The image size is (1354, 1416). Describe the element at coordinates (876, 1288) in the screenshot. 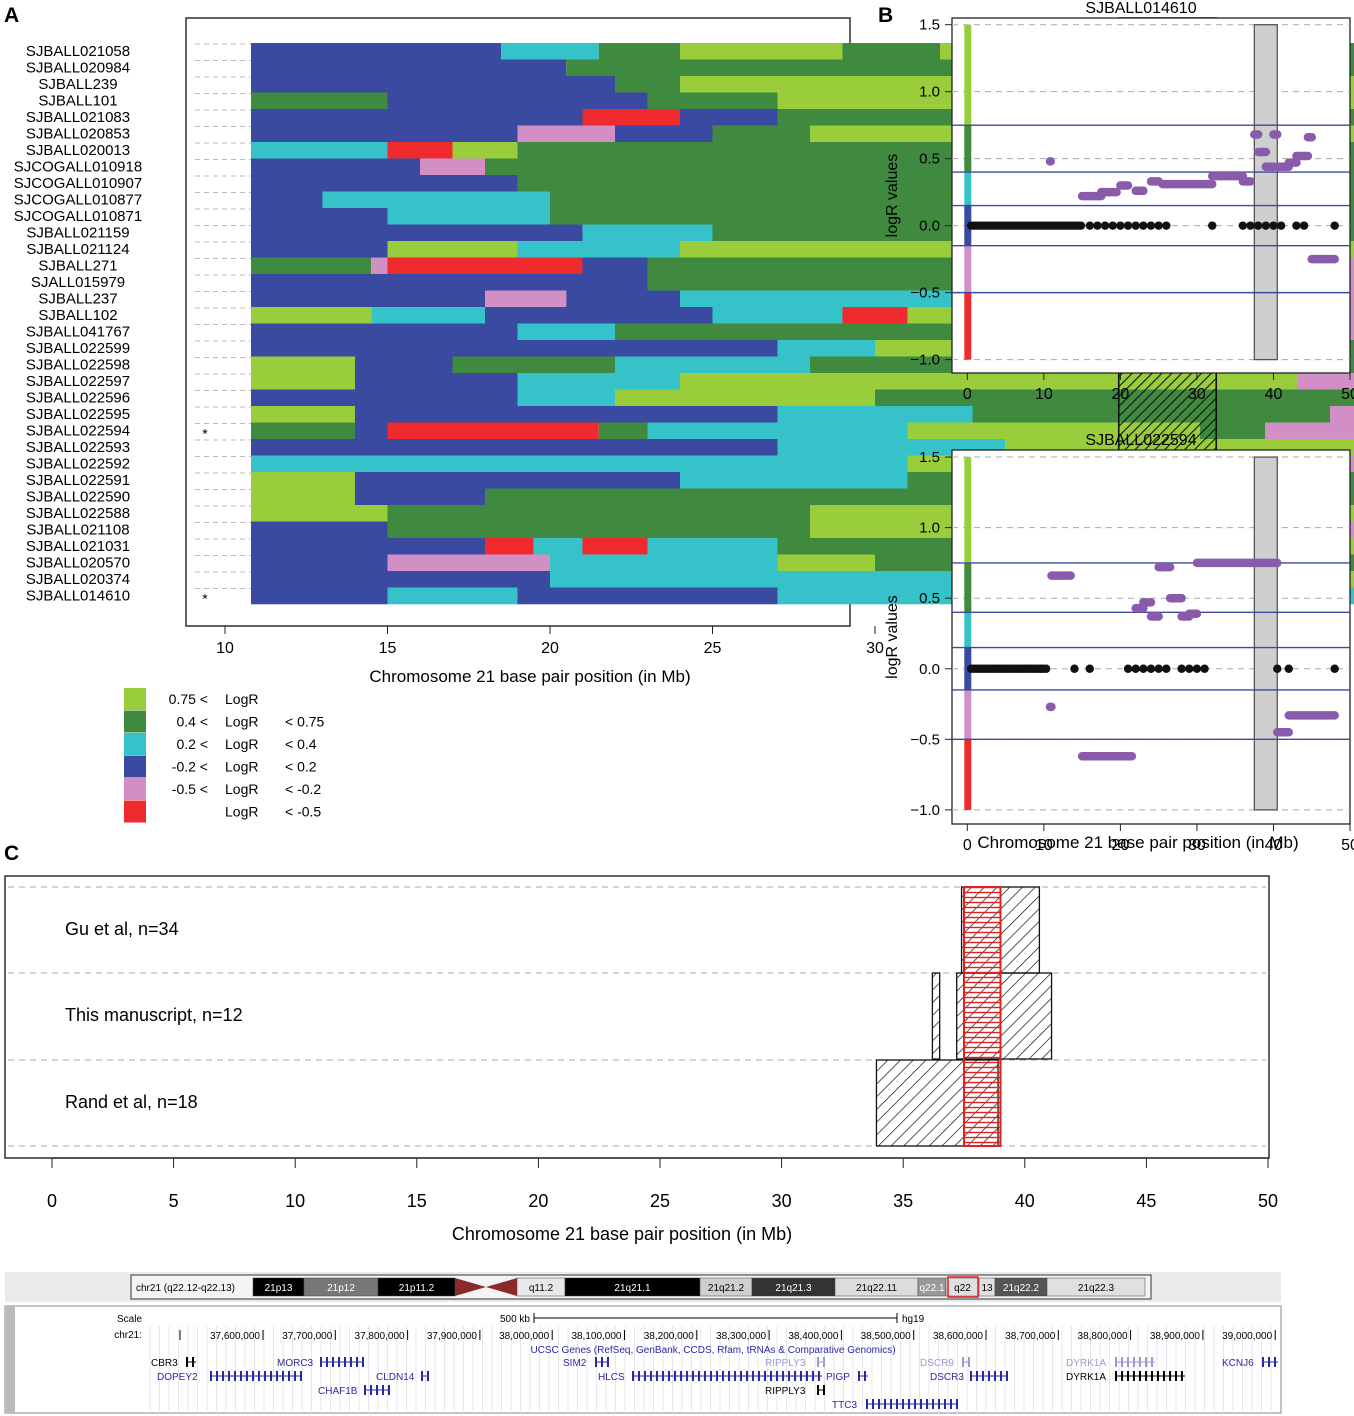

I see `ideogram-band-label: 21q22.11` at that location.